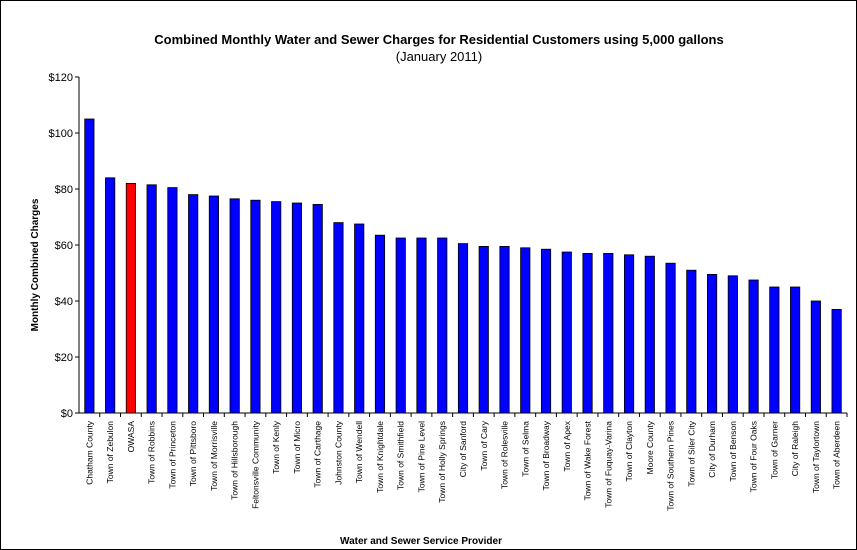 The width and height of the screenshot is (857, 550). I want to click on y-tick-label: $120, so click(61, 78).